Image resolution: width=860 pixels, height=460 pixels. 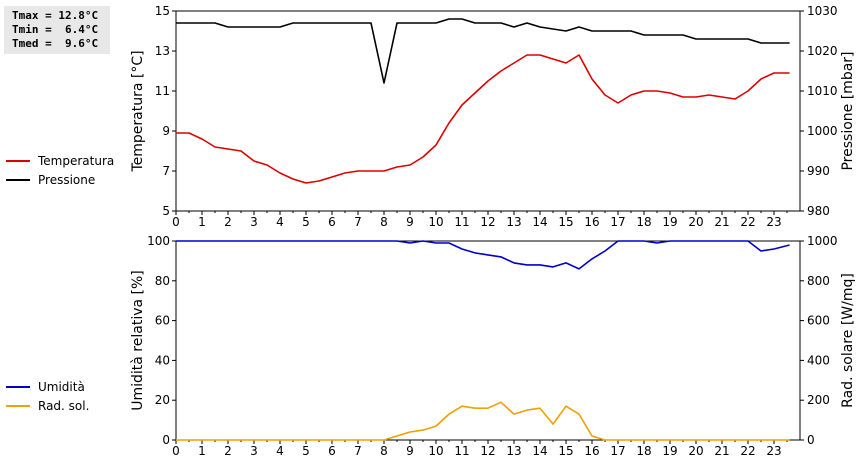 I want to click on stats-box: Tmax = 12.8°C Tmin = 6.4°C Tmed = 9.6°C, so click(x=57, y=30).